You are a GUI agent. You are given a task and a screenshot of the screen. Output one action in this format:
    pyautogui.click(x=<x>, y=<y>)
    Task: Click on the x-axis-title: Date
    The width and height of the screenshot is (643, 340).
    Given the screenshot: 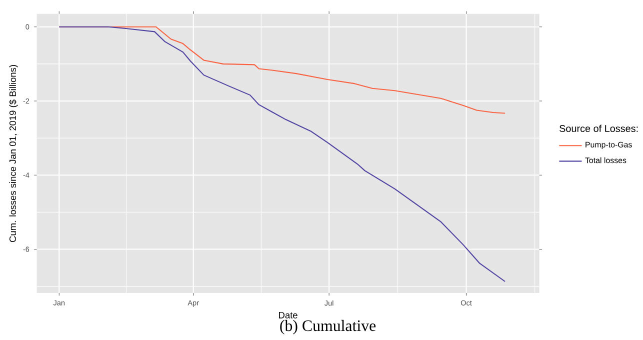 What is the action you would take?
    pyautogui.click(x=288, y=315)
    